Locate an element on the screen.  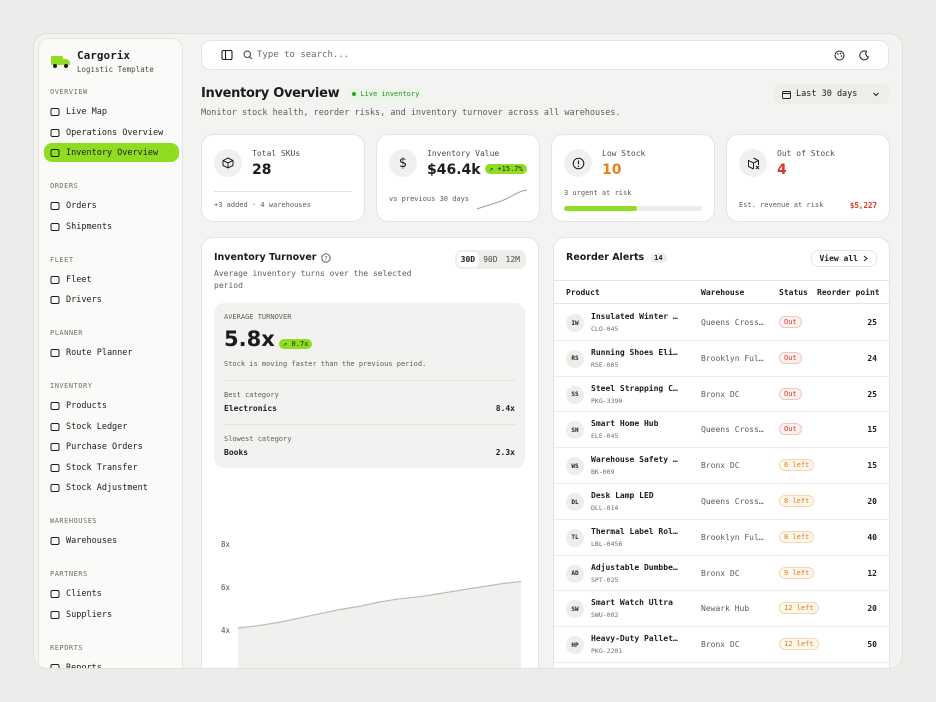
sidebar-item: Drivers is located at coordinates (111, 300).